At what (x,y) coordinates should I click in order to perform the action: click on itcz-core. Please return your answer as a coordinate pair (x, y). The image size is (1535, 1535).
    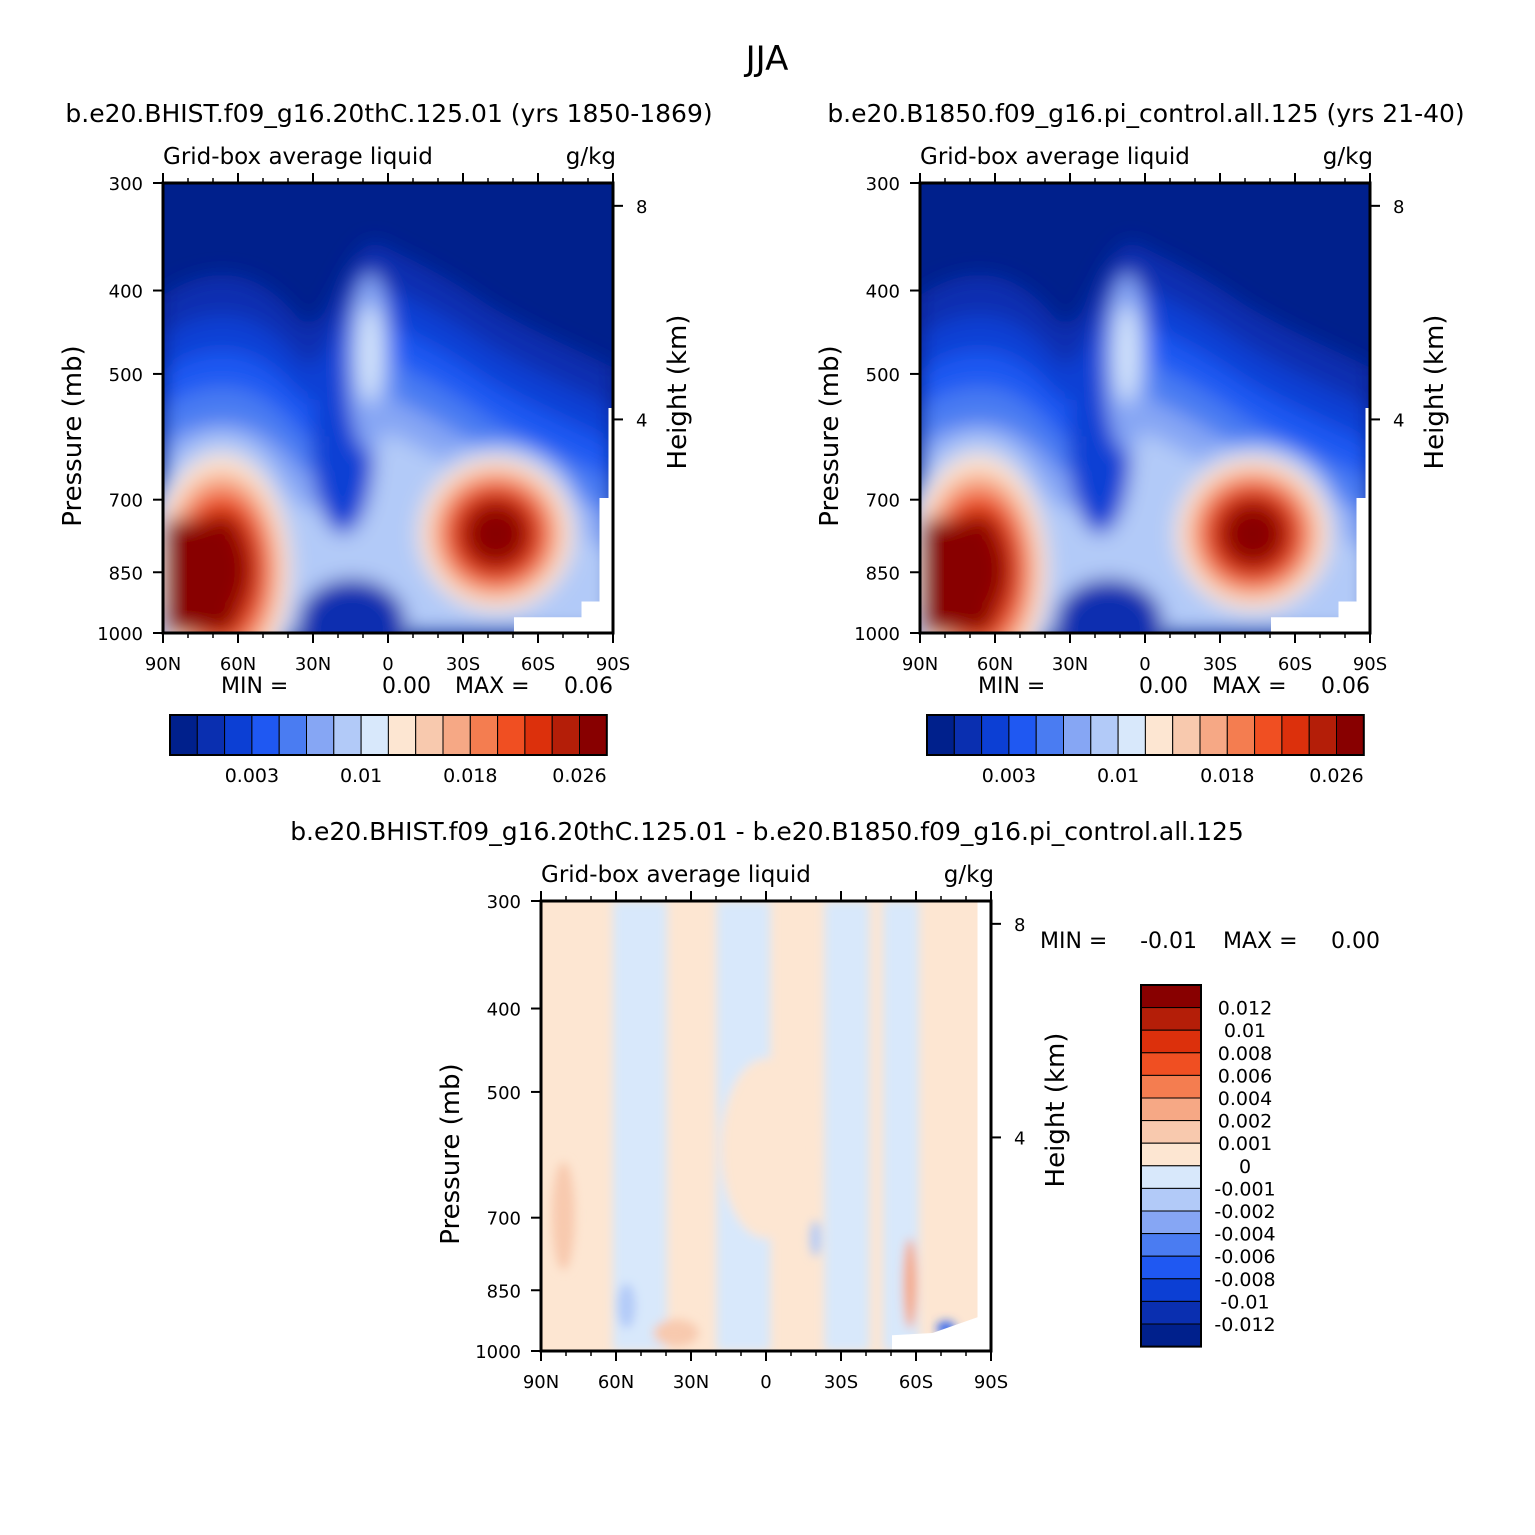
    Looking at the image, I should click on (1127, 354).